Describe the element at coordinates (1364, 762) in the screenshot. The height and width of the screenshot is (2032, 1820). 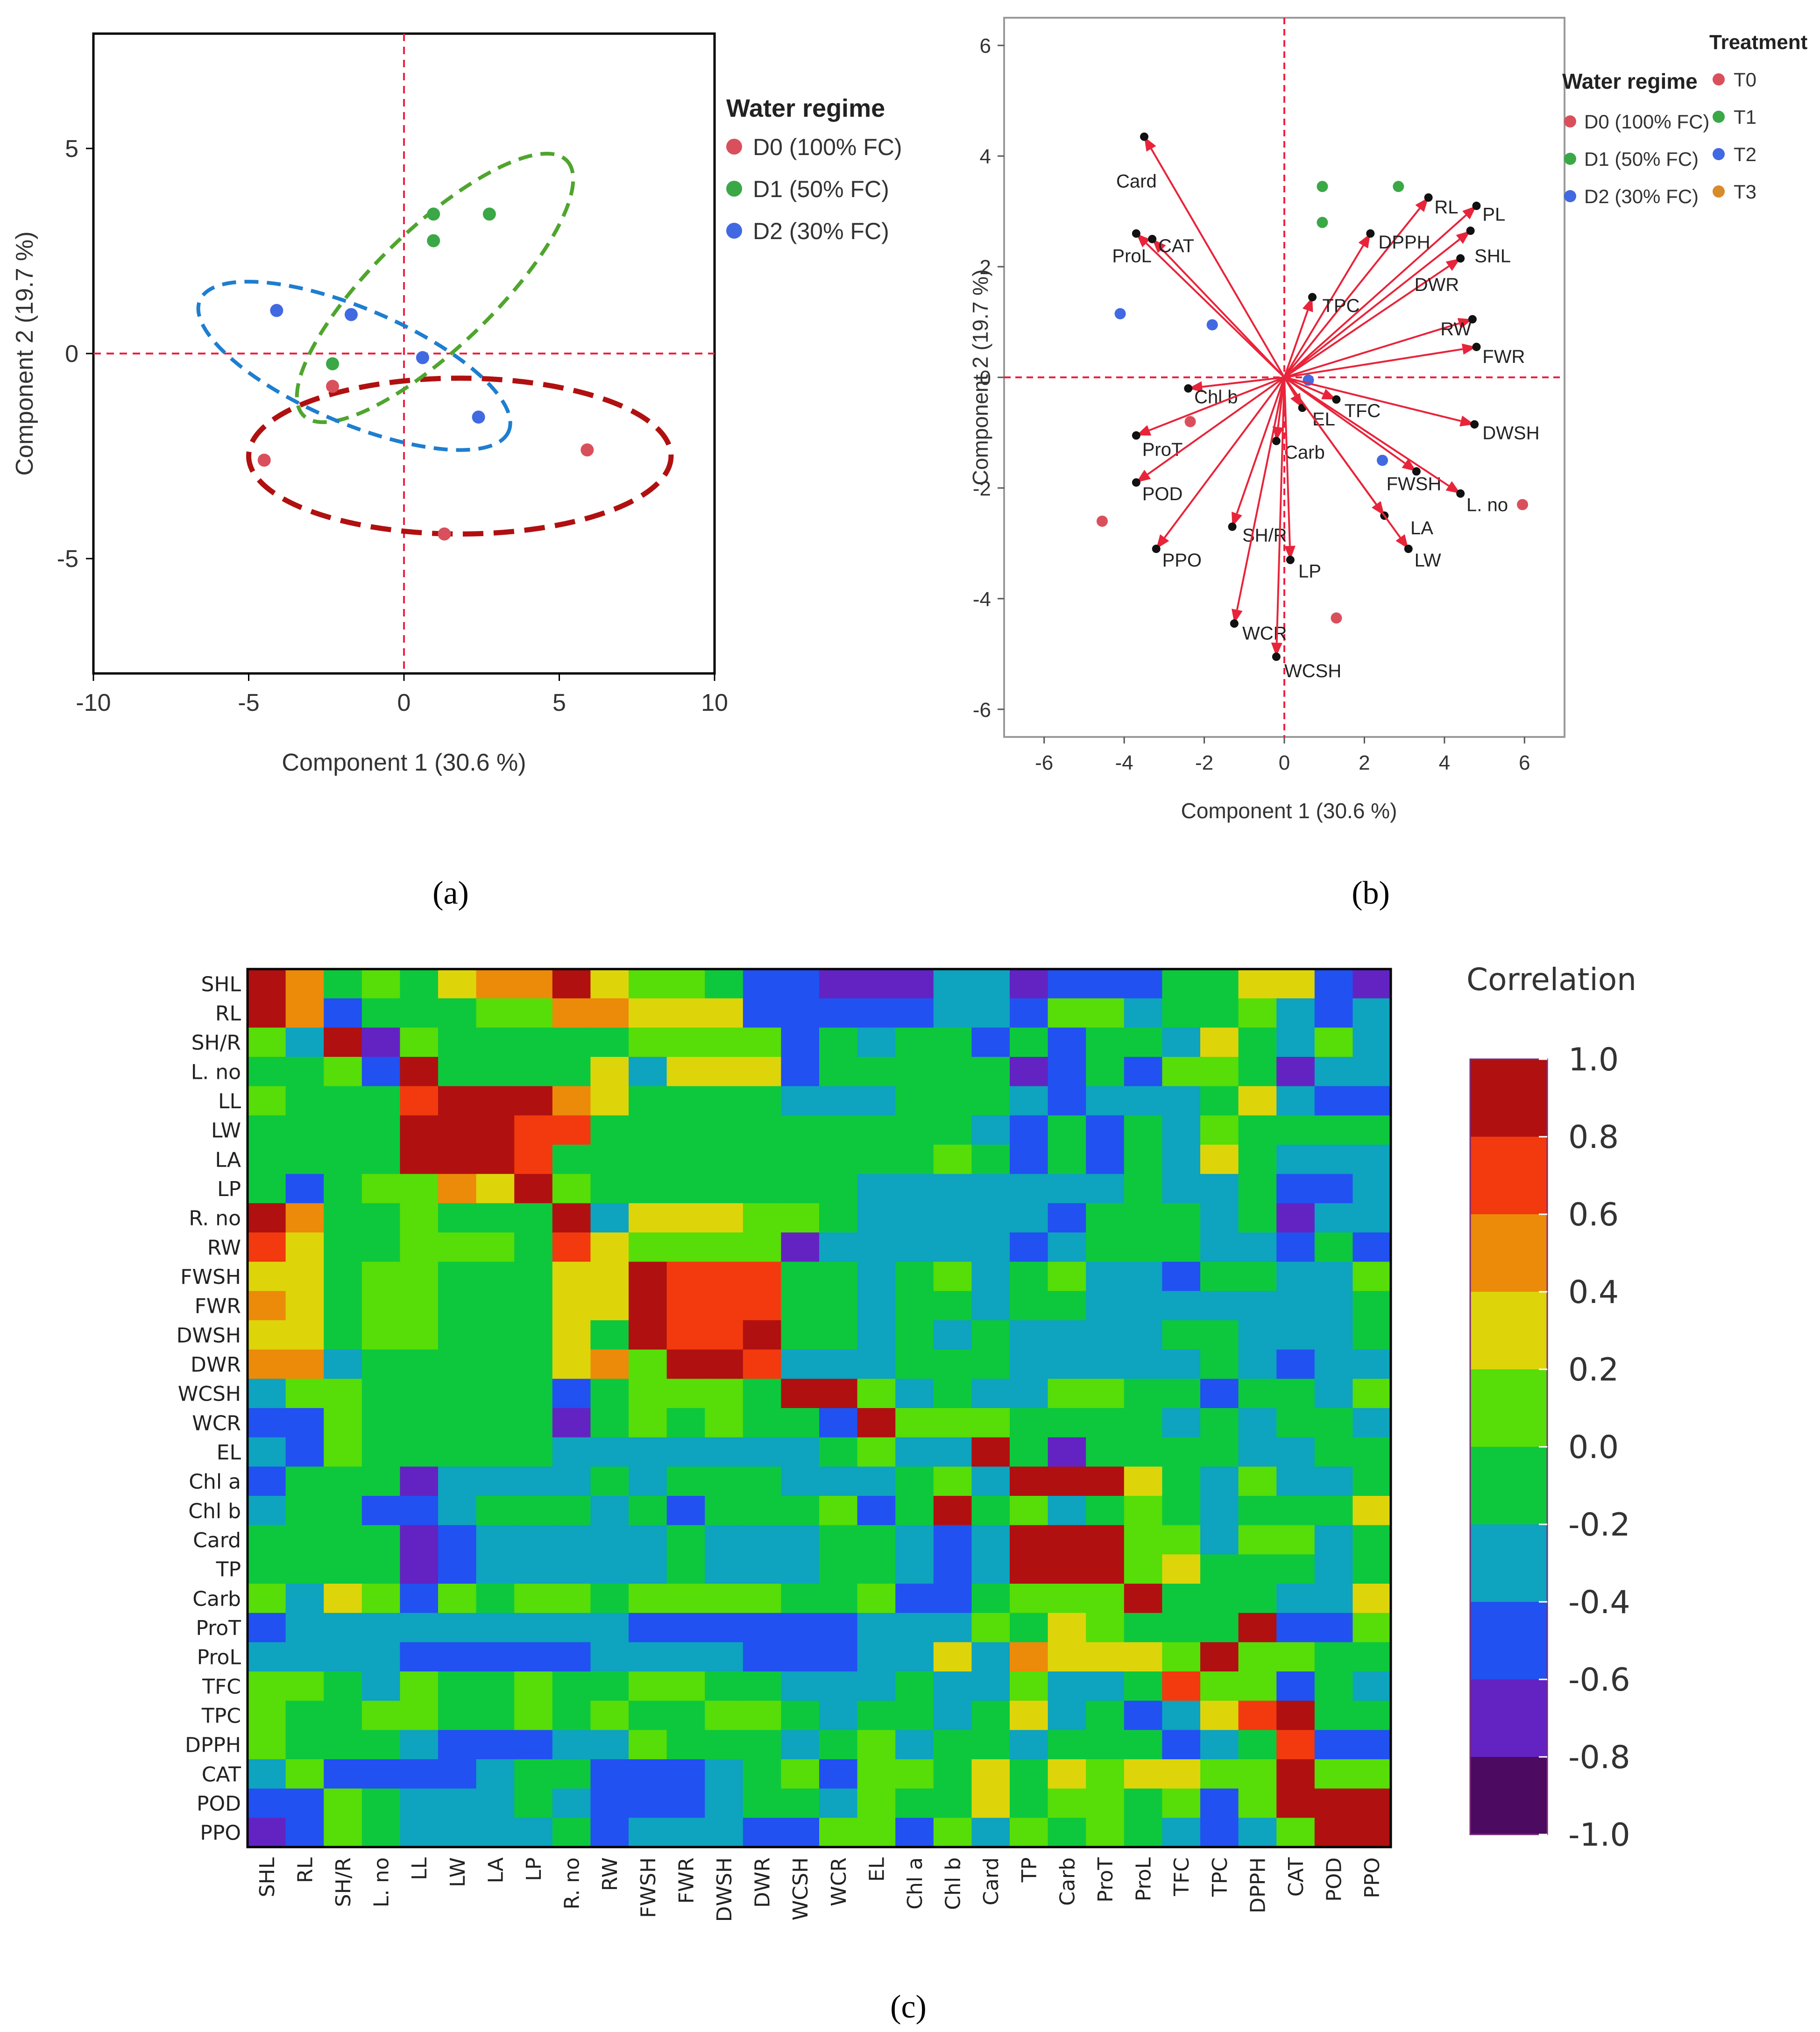
I see `x-tick-label: 2` at that location.